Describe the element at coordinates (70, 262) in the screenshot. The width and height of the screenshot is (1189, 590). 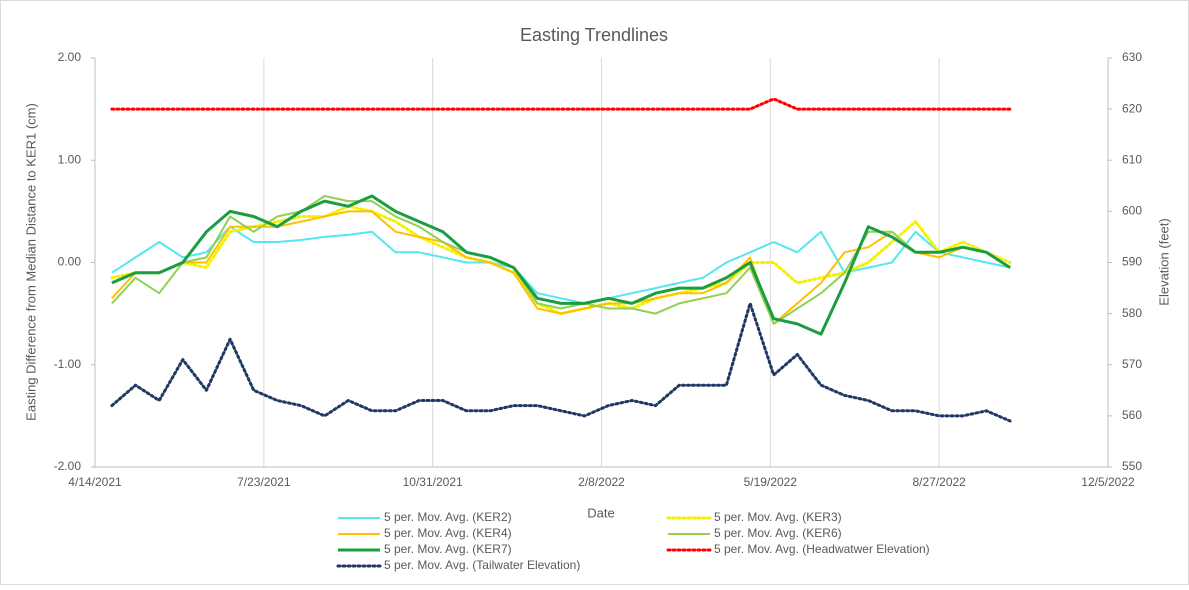
I see `y-tick-label: 0.00` at that location.